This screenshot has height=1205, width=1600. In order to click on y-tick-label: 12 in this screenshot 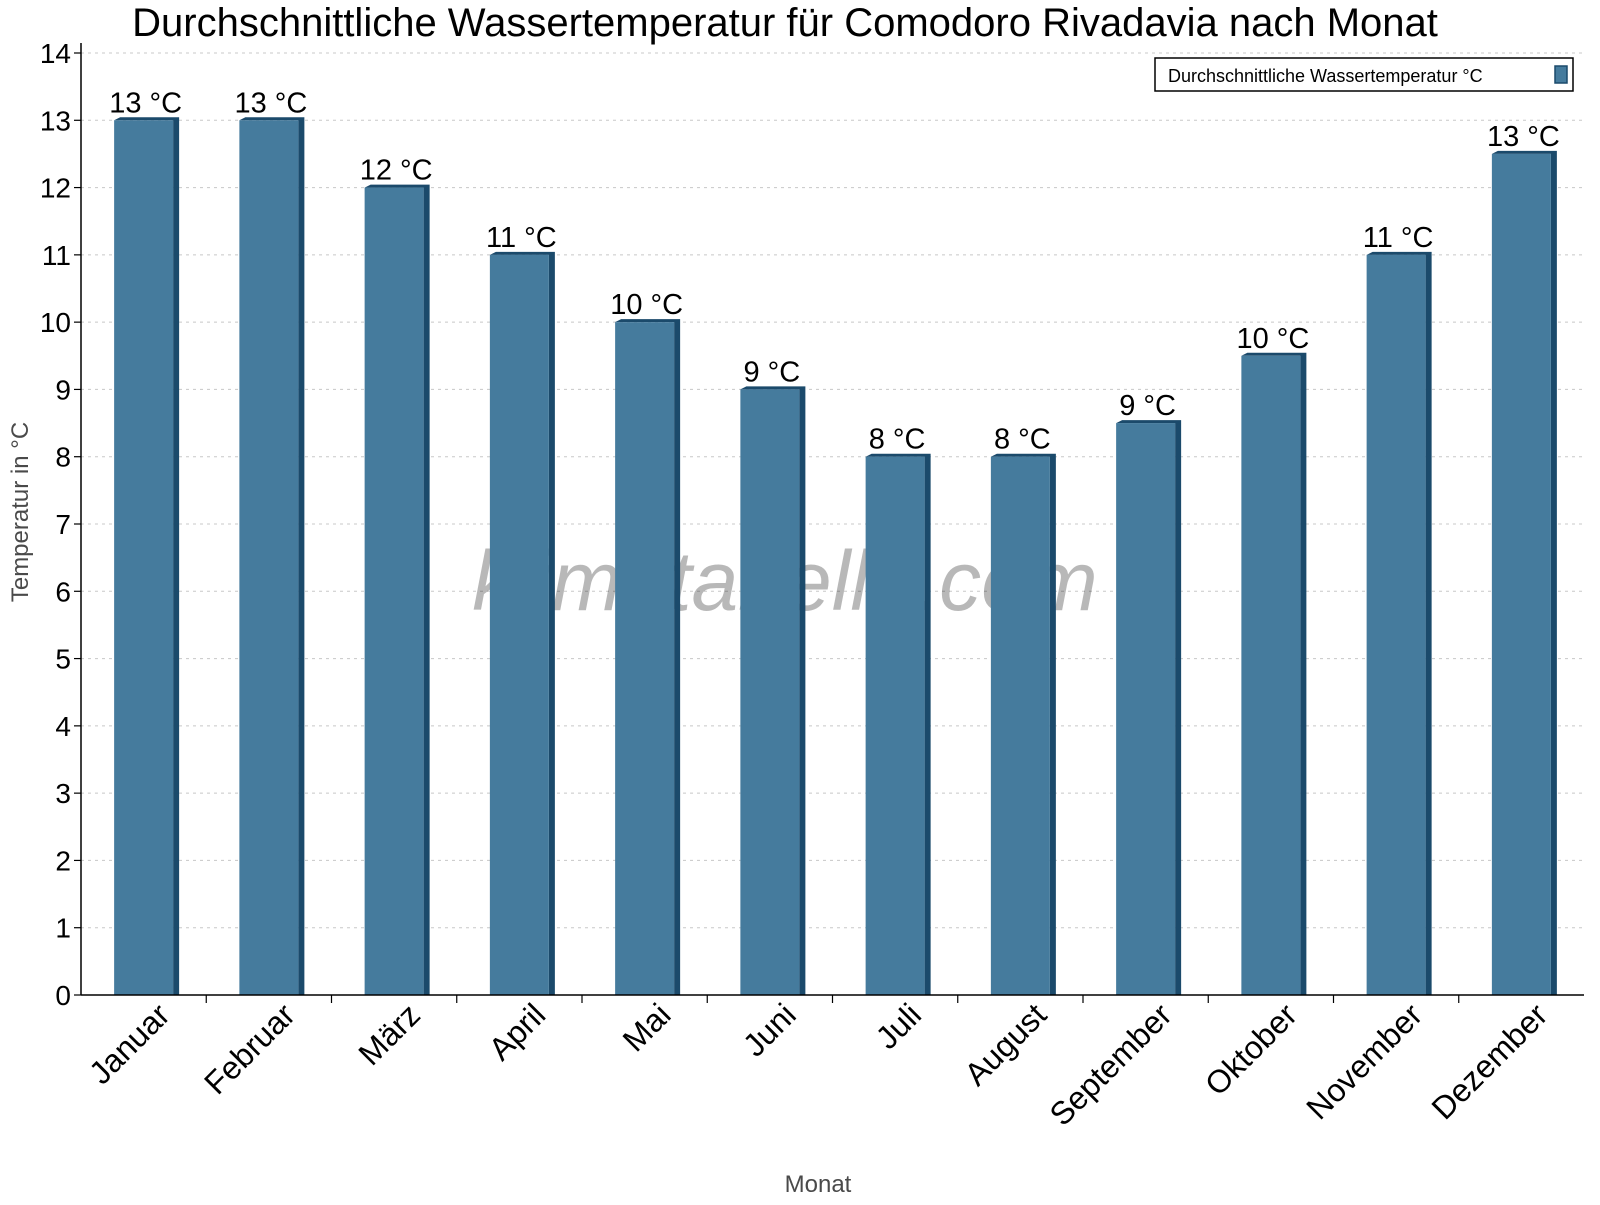, I will do `click(55, 188)`.